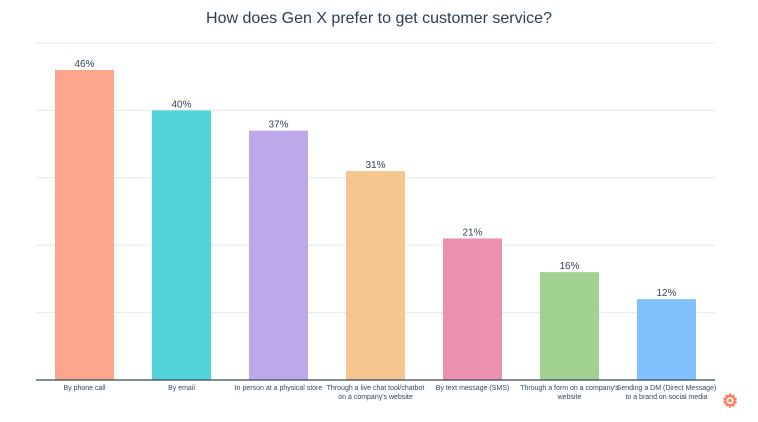 The image size is (758, 422). What do you see at coordinates (84, 388) in the screenshot?
I see `category-label: By phone call` at bounding box center [84, 388].